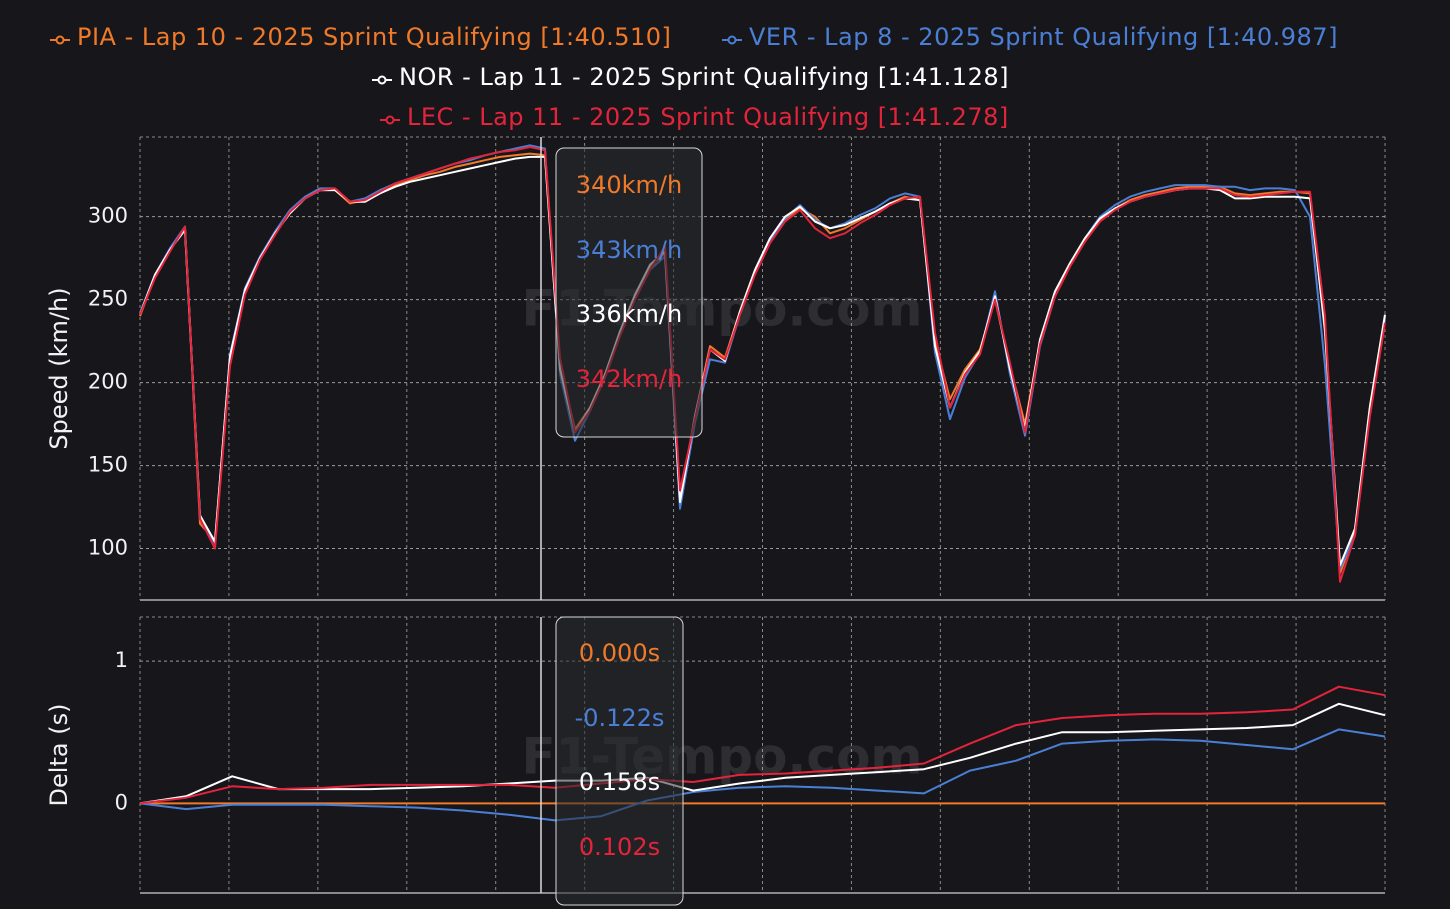 This screenshot has width=1450, height=909. I want to click on y-tick-label: 150, so click(108, 465).